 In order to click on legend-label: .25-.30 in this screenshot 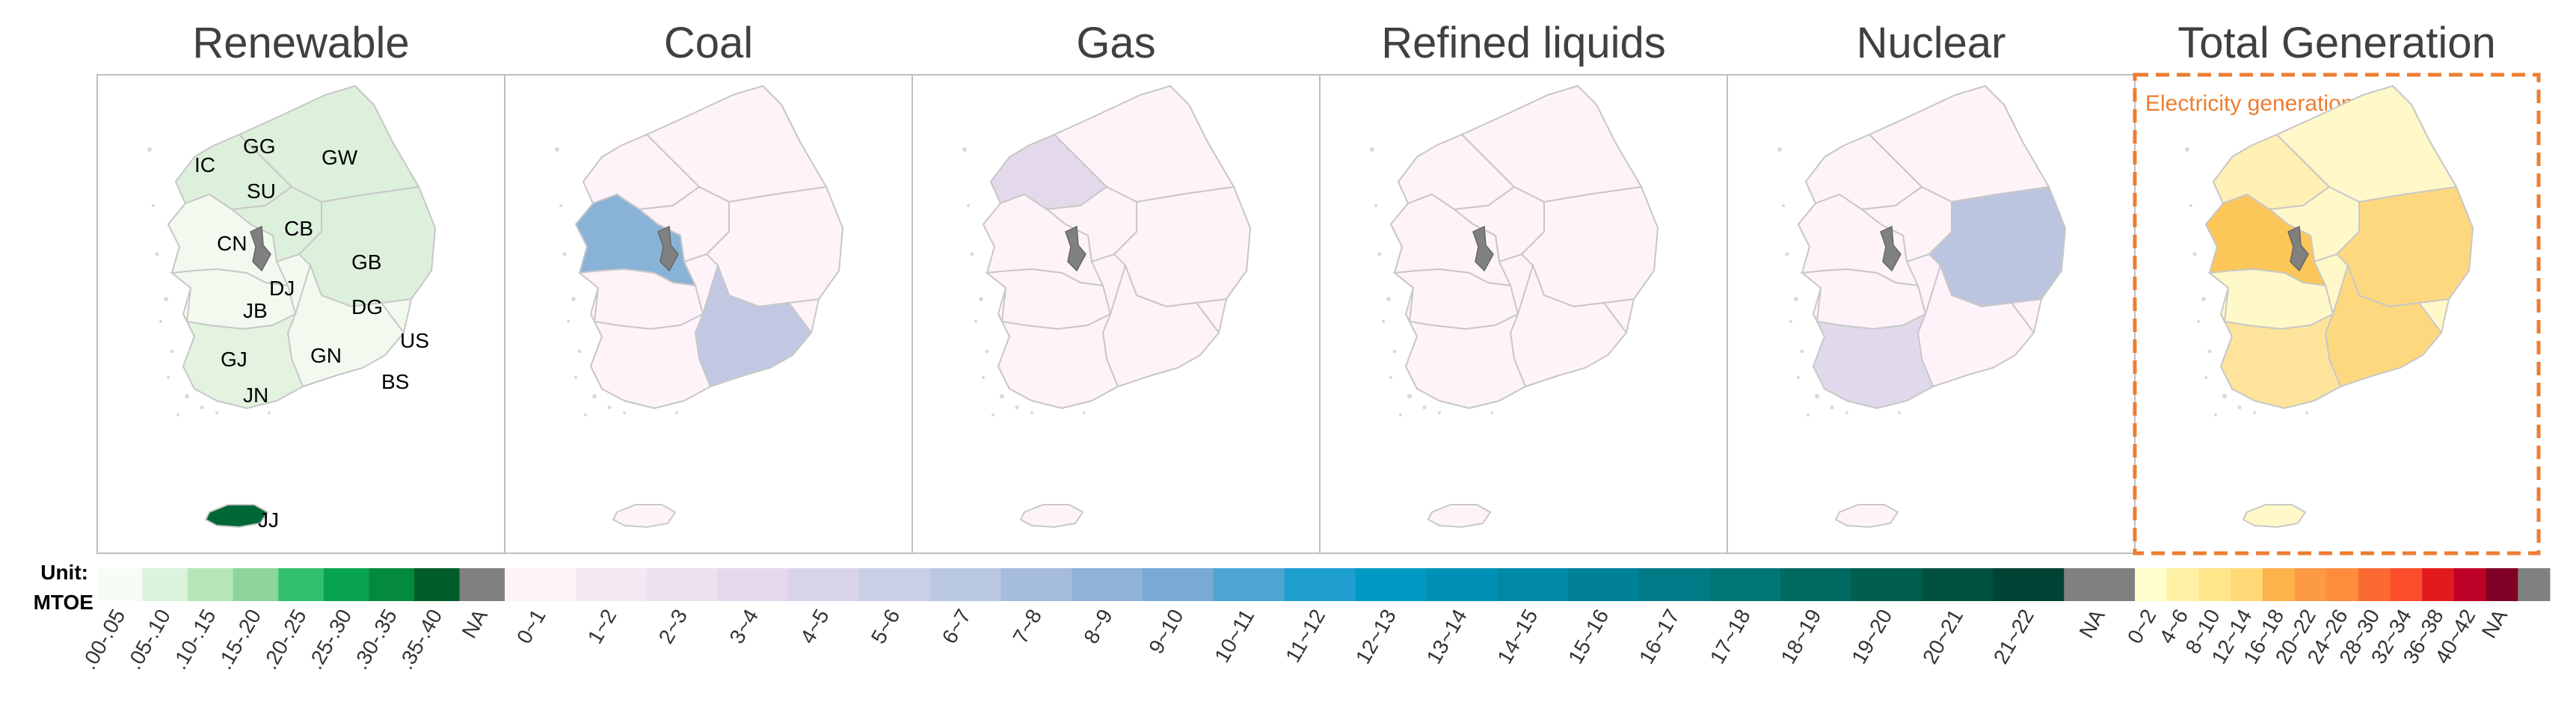, I will do `click(330, 640)`.